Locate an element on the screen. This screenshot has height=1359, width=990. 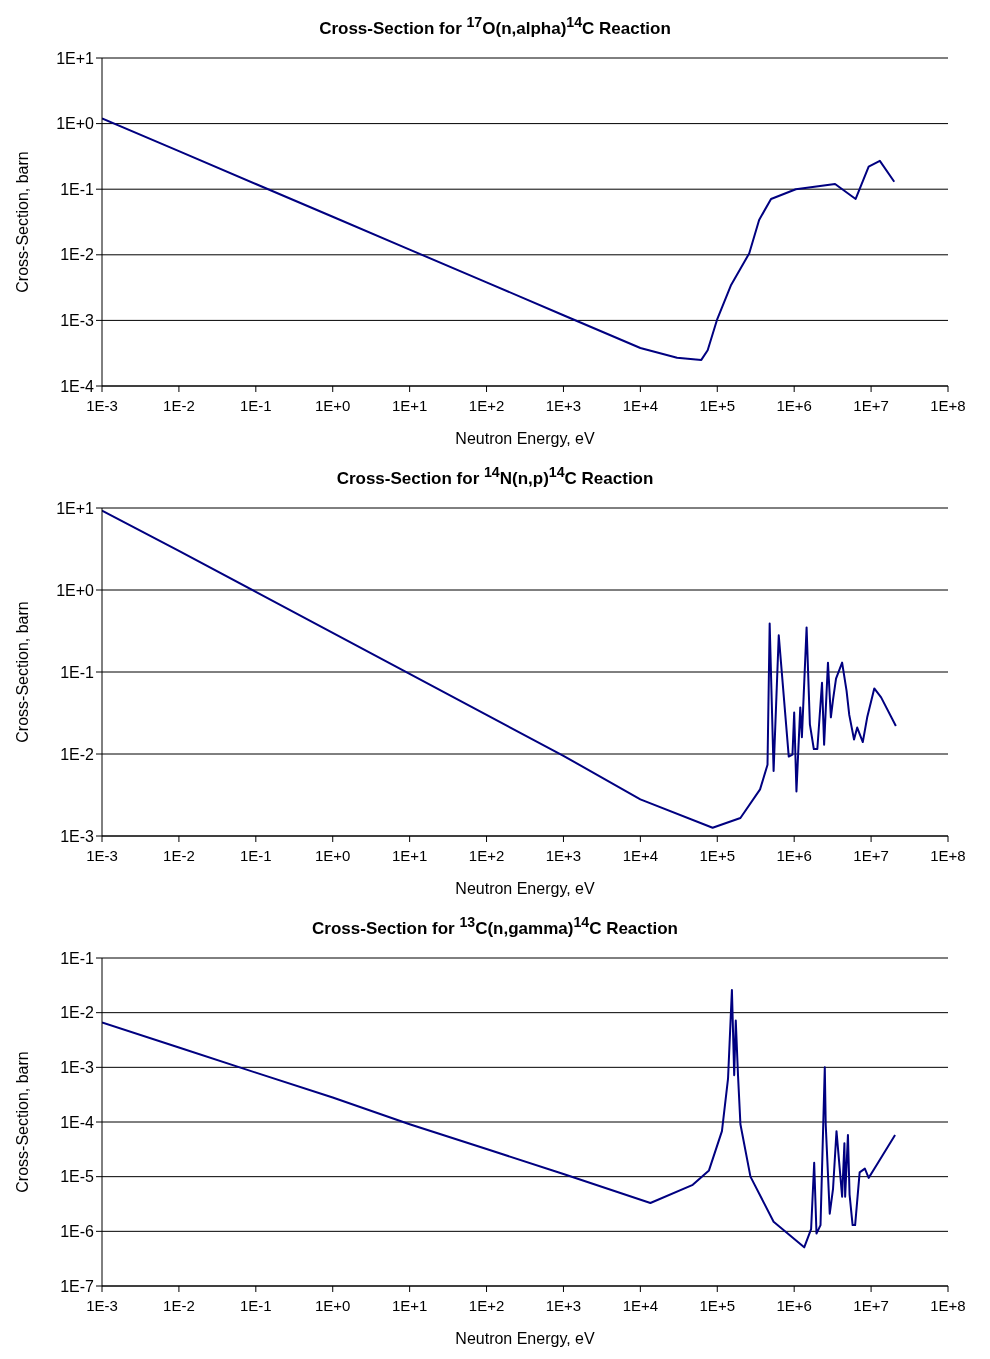
y-tick-label: 1E-6 is located at coordinates (77, 1232).